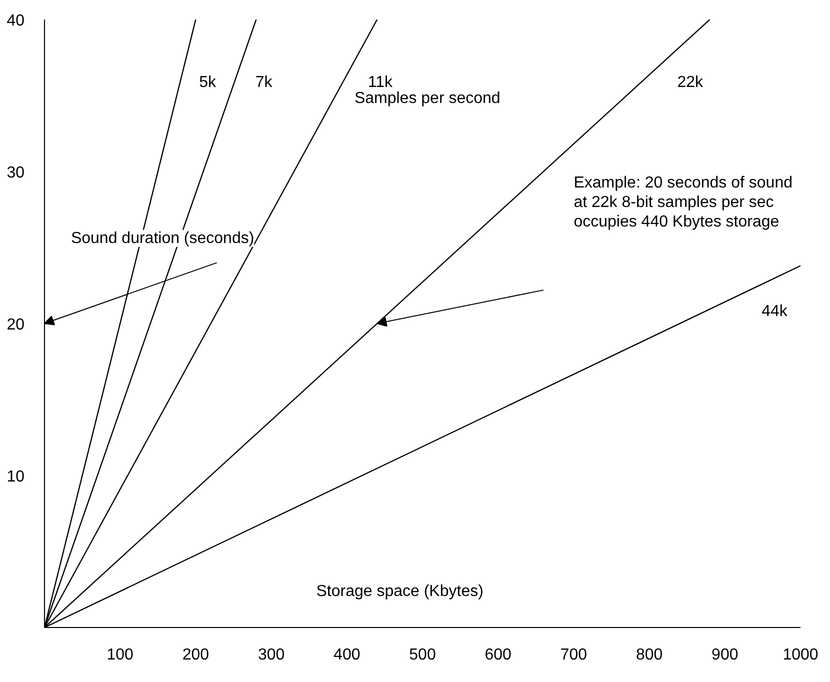 The height and width of the screenshot is (682, 830). What do you see at coordinates (422, 655) in the screenshot?
I see `x-tick-label: 500` at bounding box center [422, 655].